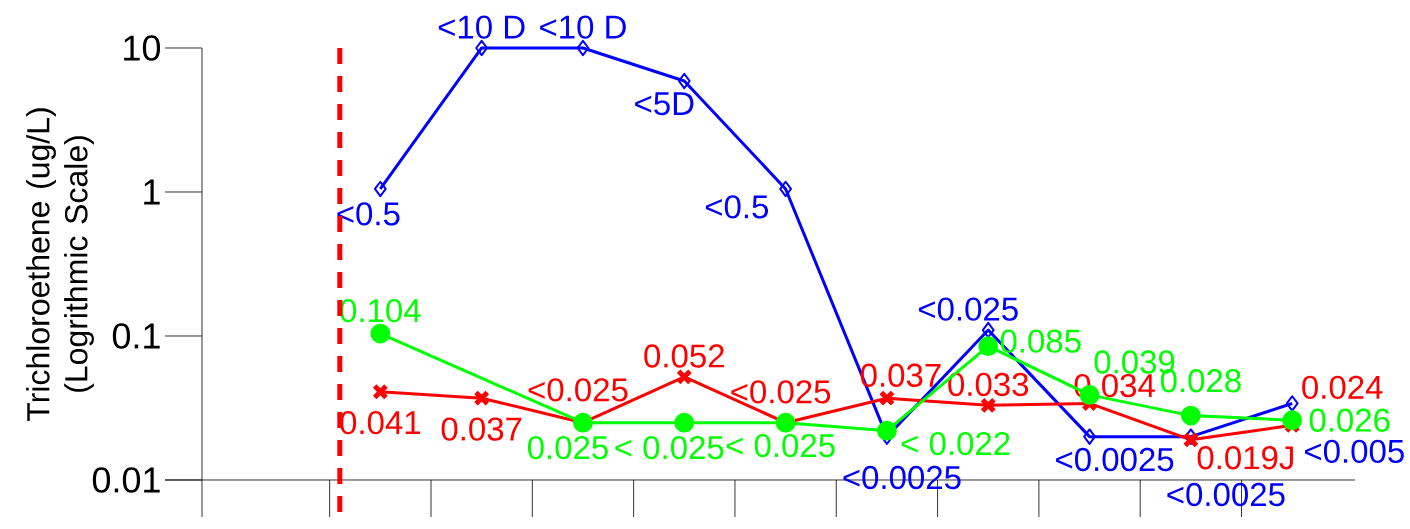 The width and height of the screenshot is (1410, 529). What do you see at coordinates (126, 480) in the screenshot?
I see `y-tick-label: 0.01` at bounding box center [126, 480].